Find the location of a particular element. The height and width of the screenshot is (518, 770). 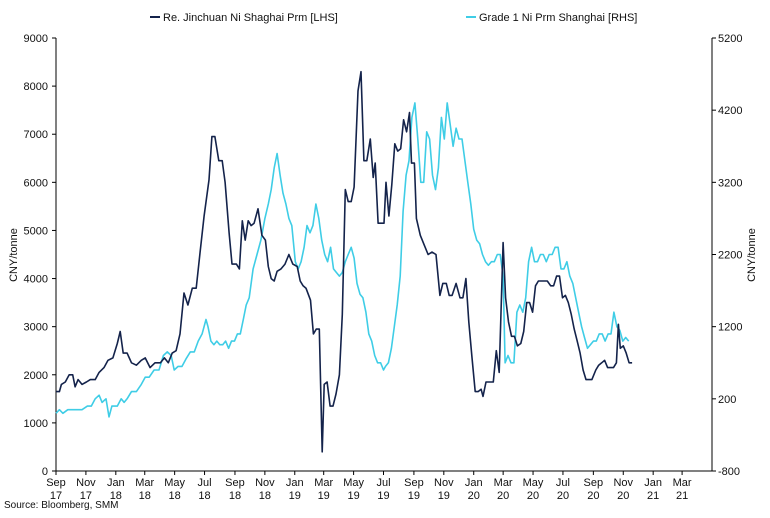

y-tick-label-right: 200 is located at coordinates (727, 400).